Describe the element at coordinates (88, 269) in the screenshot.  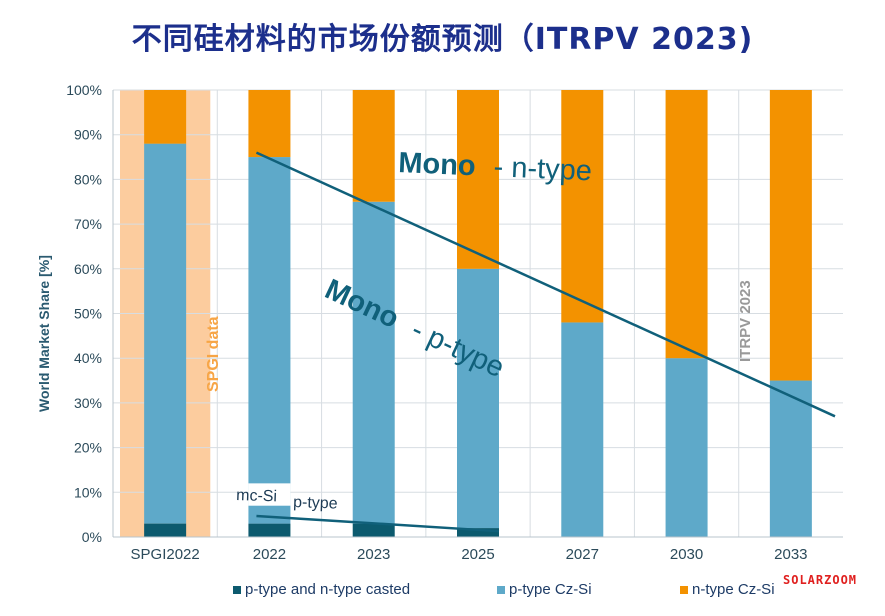
I see `y-tick-label: 60%` at that location.